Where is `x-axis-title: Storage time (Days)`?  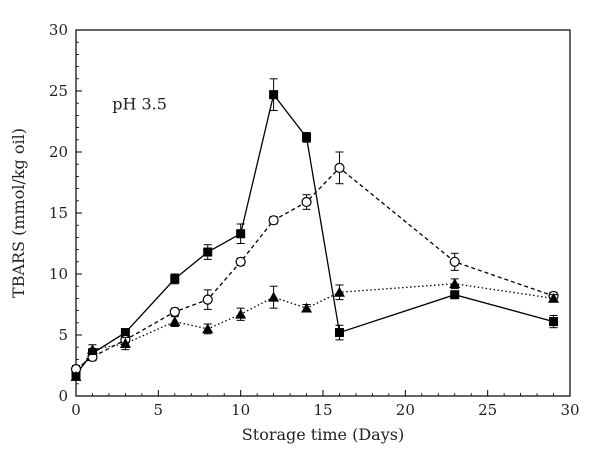 x-axis-title: Storage time (Days) is located at coordinates (323, 434).